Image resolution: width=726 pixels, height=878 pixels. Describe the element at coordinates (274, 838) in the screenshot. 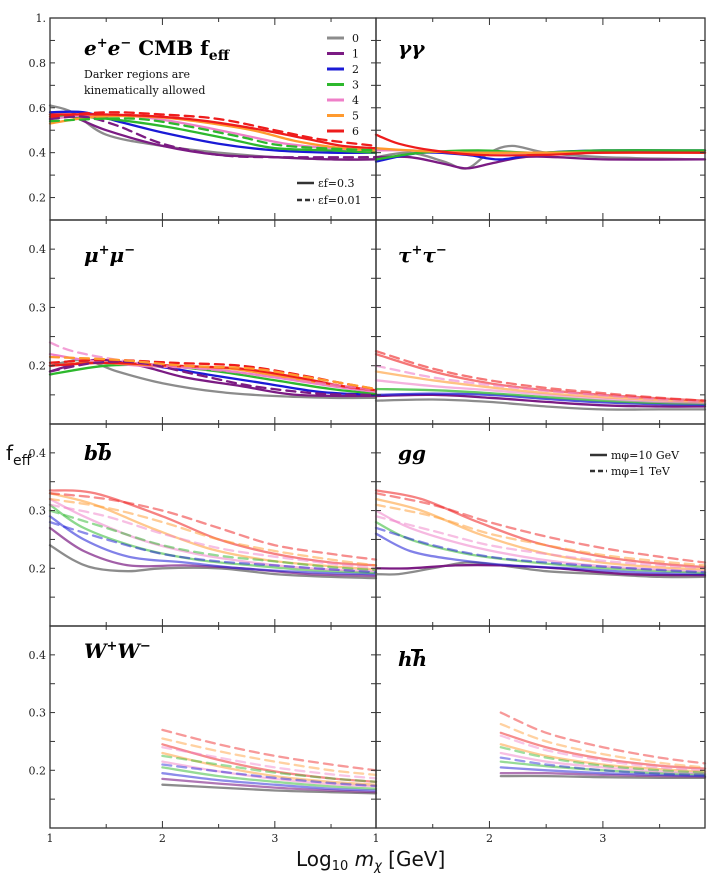

I see `xtick-label-ww: 3` at that location.